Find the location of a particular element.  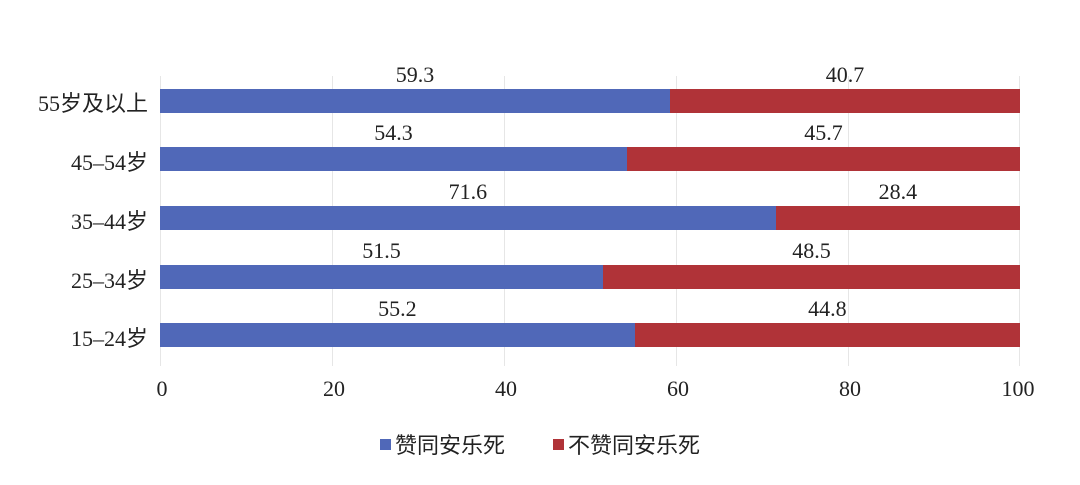

legend: 赞同安乐死 不赞同安乐死 is located at coordinates (540, 444).